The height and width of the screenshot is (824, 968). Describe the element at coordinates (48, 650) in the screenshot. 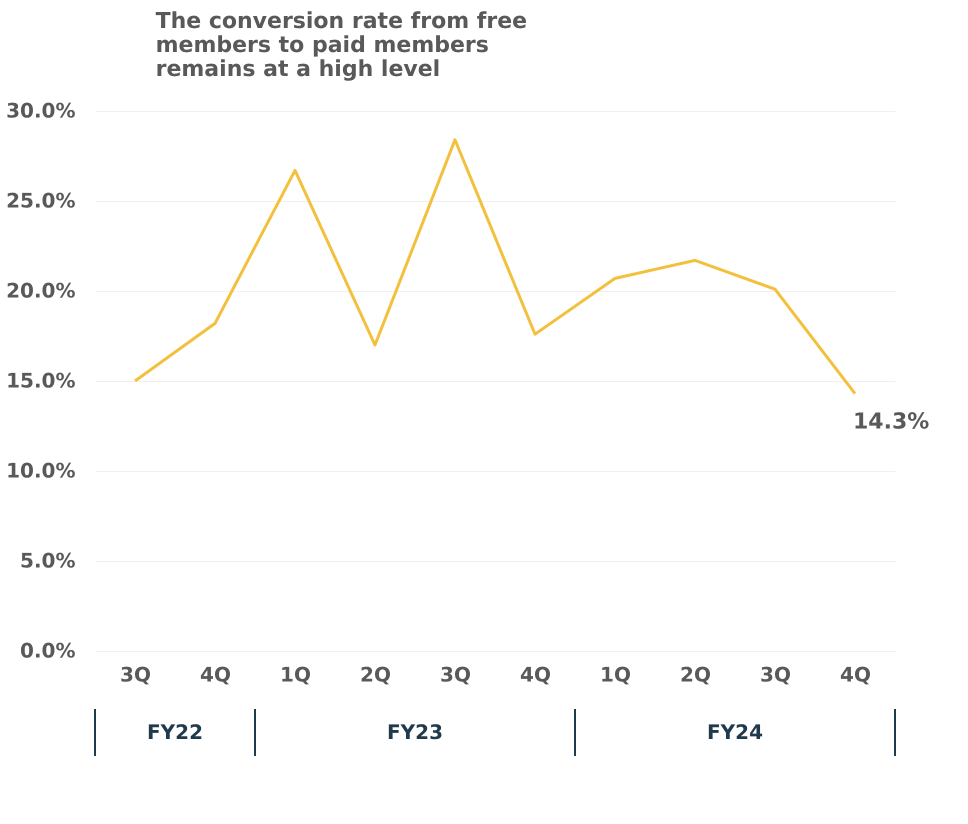

I see `y-tick-label: 0.0%` at that location.